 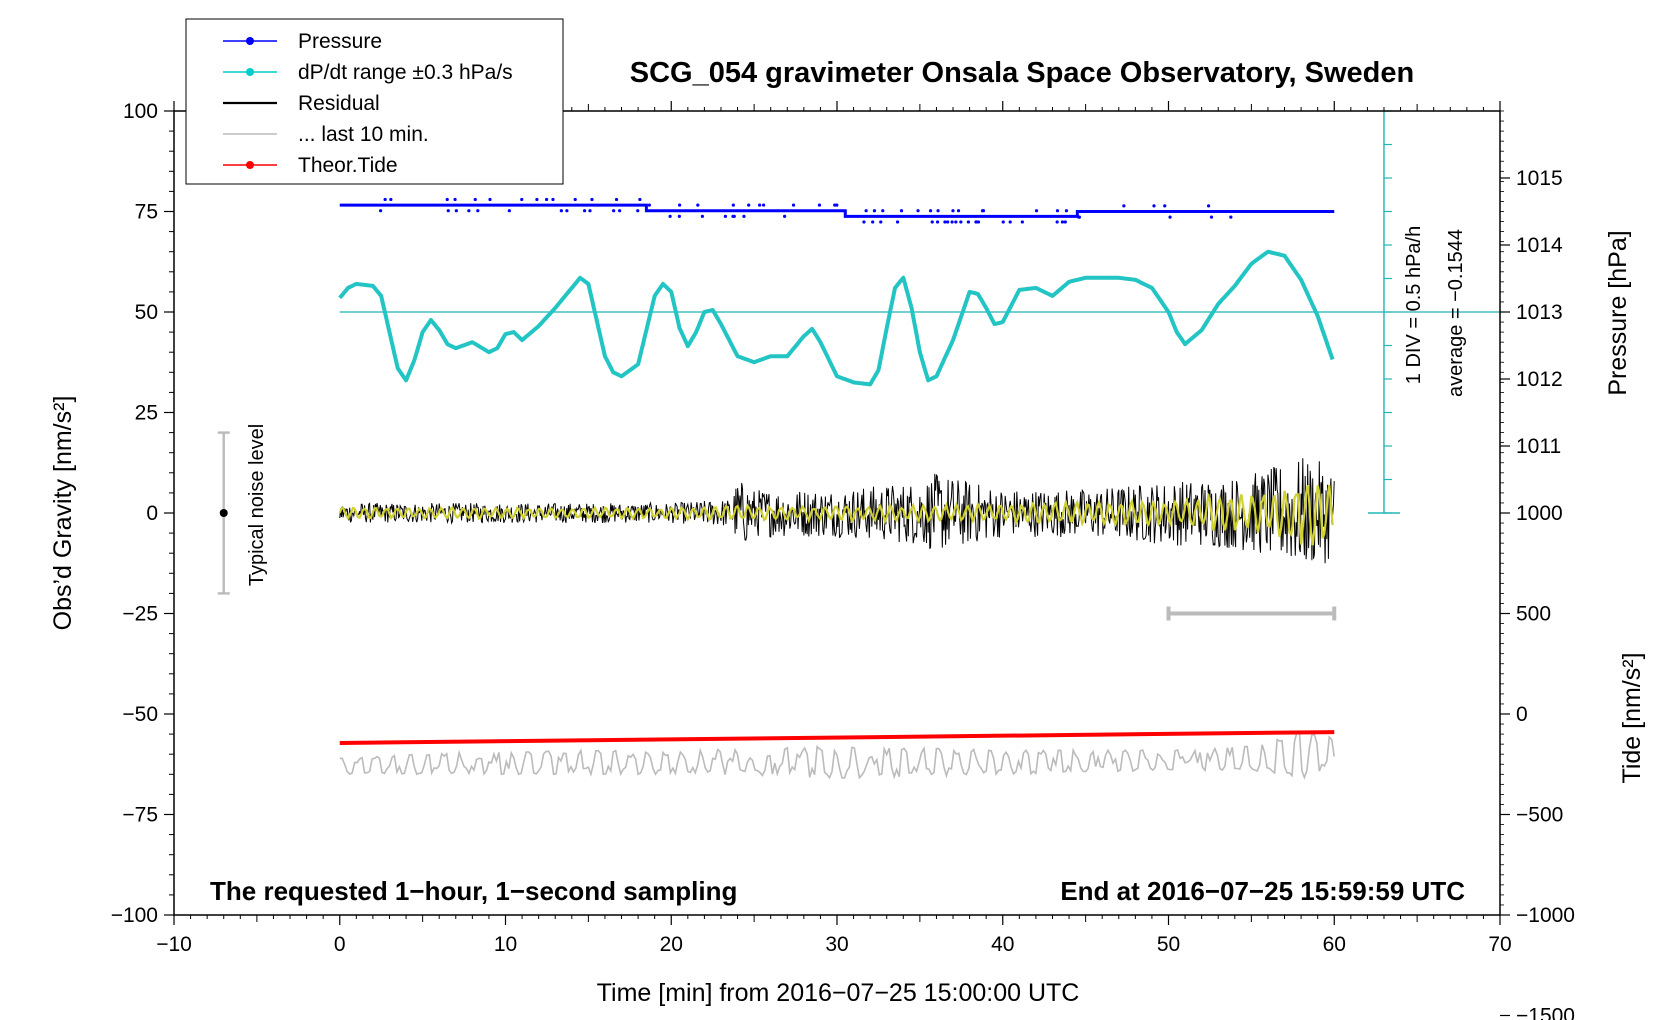 What do you see at coordinates (348, 165) in the screenshot?
I see `legend-label-theor-tide: Theor.Tide` at bounding box center [348, 165].